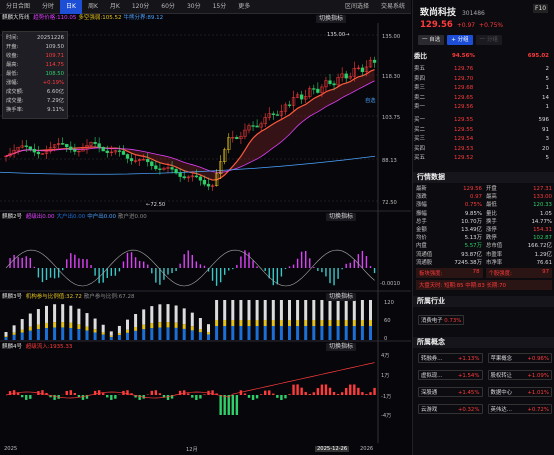  Describe the element at coordinates (35, 83) in the screenshot. I see `tooltip-row: 涨幅: +0.19%` at that location.